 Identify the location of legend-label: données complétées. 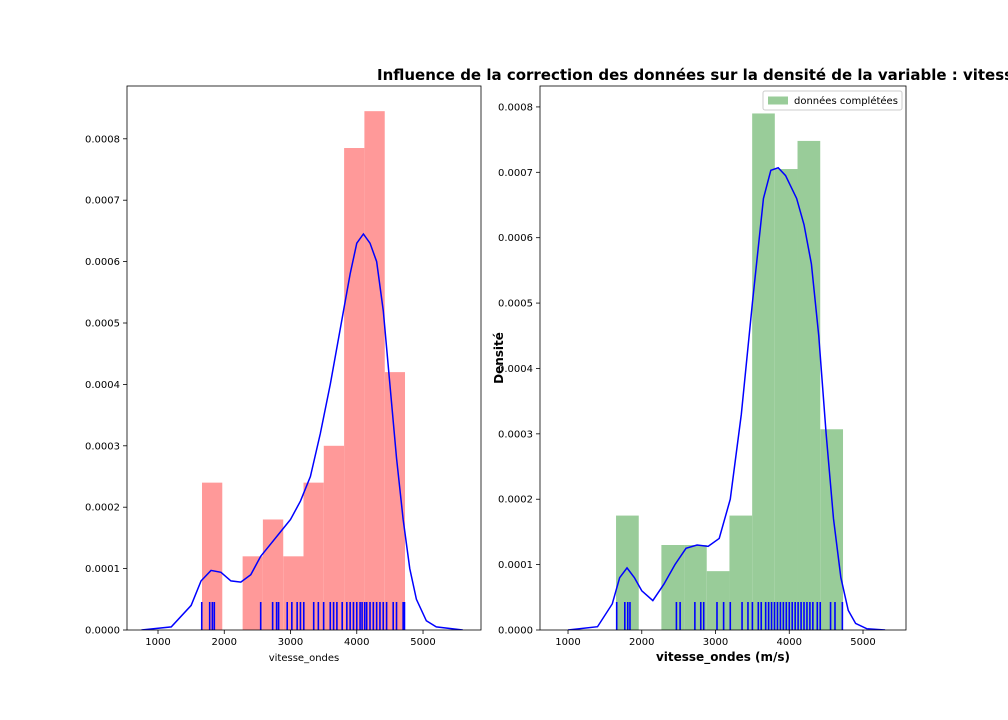
(846, 101).